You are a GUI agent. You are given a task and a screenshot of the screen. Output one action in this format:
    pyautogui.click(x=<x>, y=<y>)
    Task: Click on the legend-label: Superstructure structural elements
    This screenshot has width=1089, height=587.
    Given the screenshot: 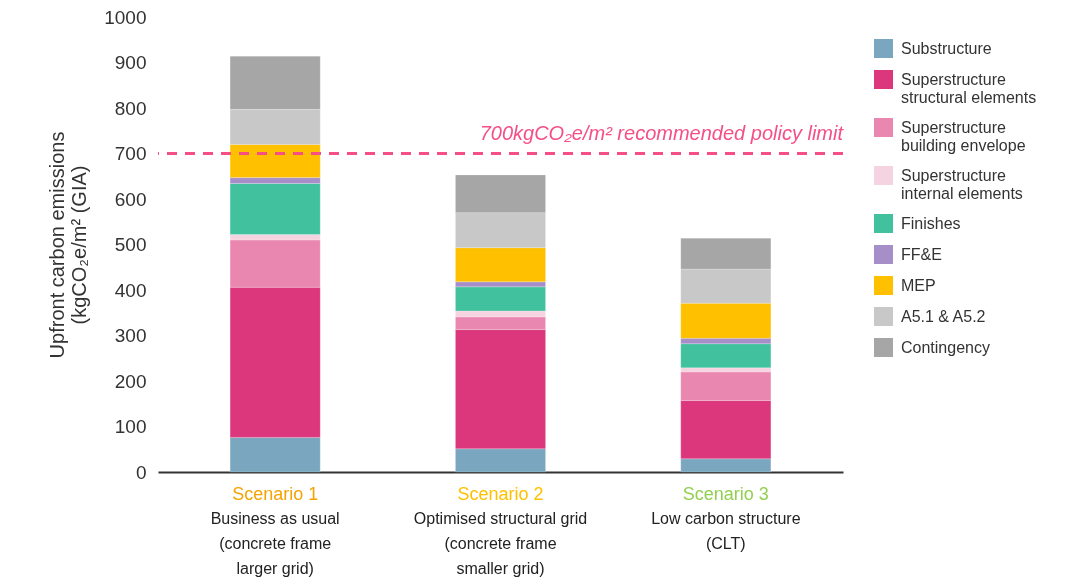 What is the action you would take?
    pyautogui.click(x=969, y=88)
    